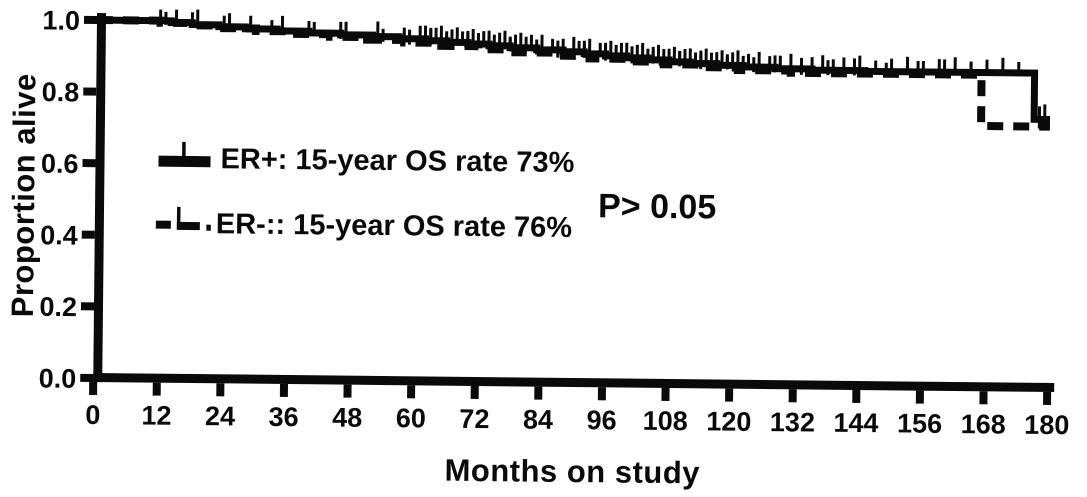 This screenshot has height=497, width=1087. Describe the element at coordinates (855, 423) in the screenshot. I see `x-axis-tick-label: 144` at that location.